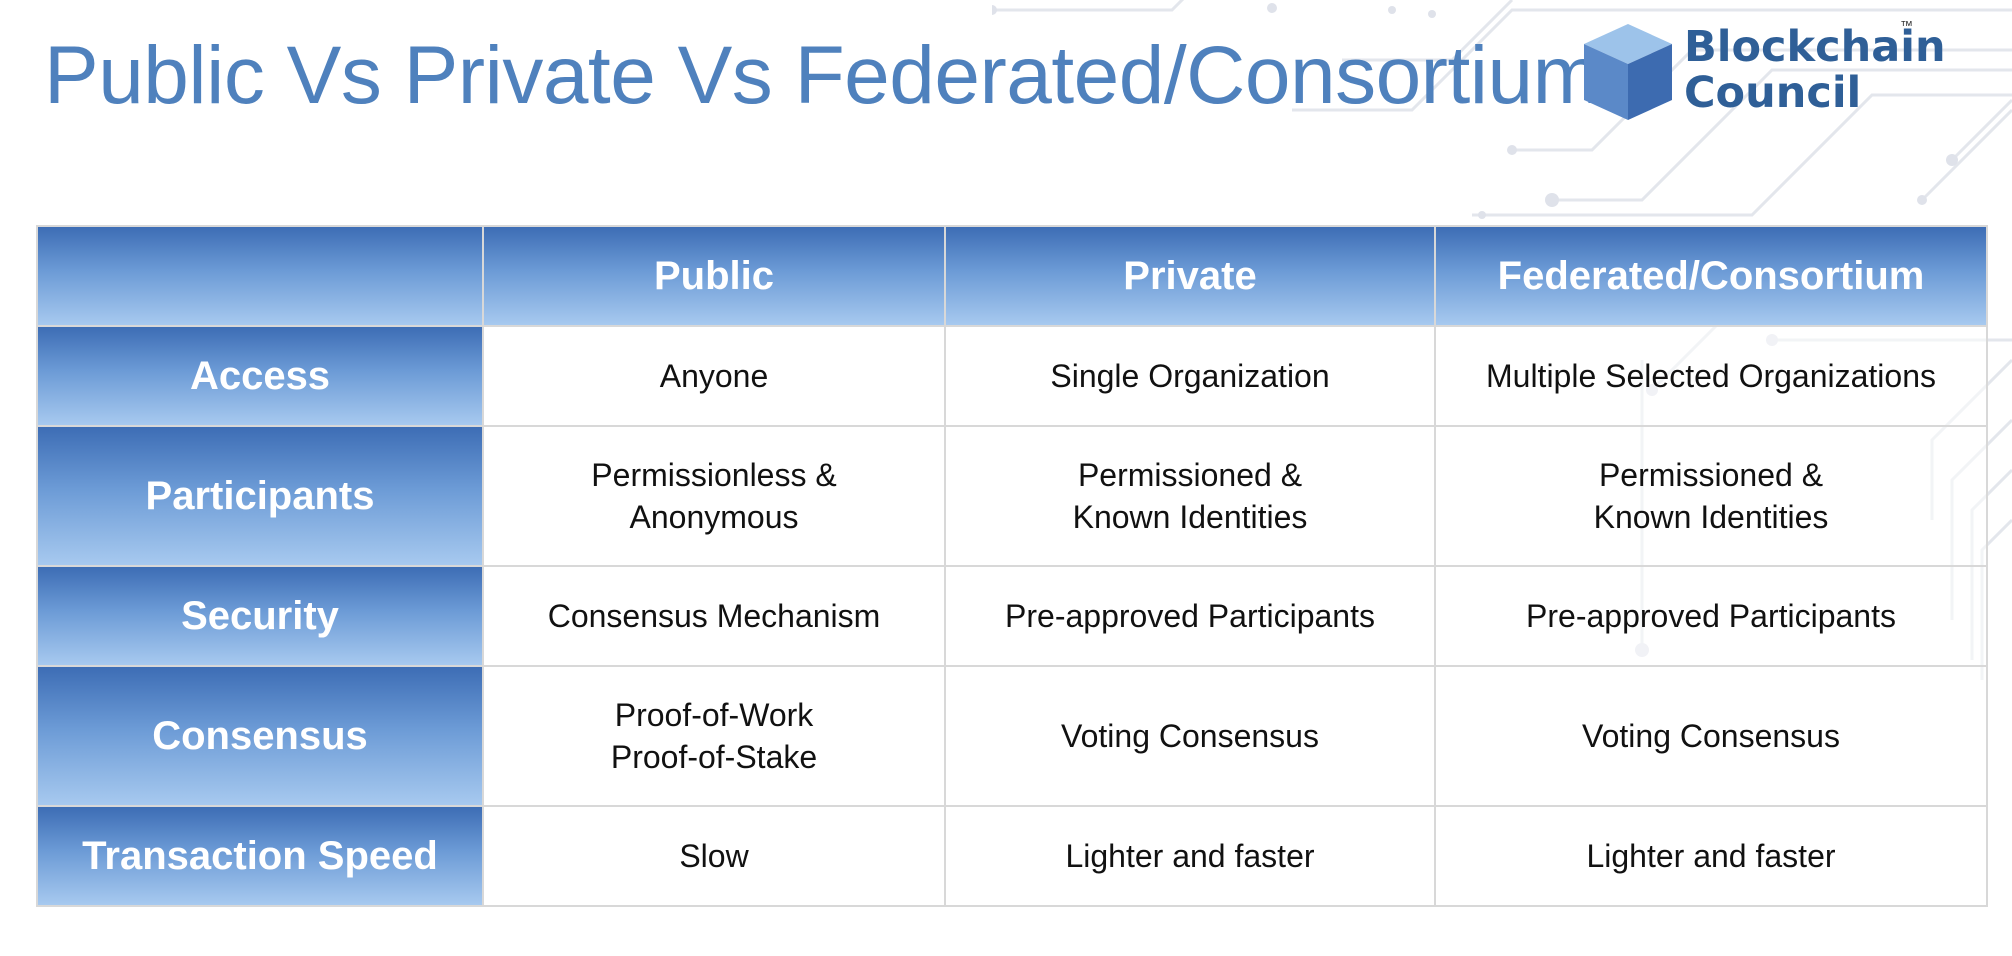 Image resolution: width=2012 pixels, height=956 pixels. I want to click on table-cell: Consensus Mechanism, so click(714, 616).